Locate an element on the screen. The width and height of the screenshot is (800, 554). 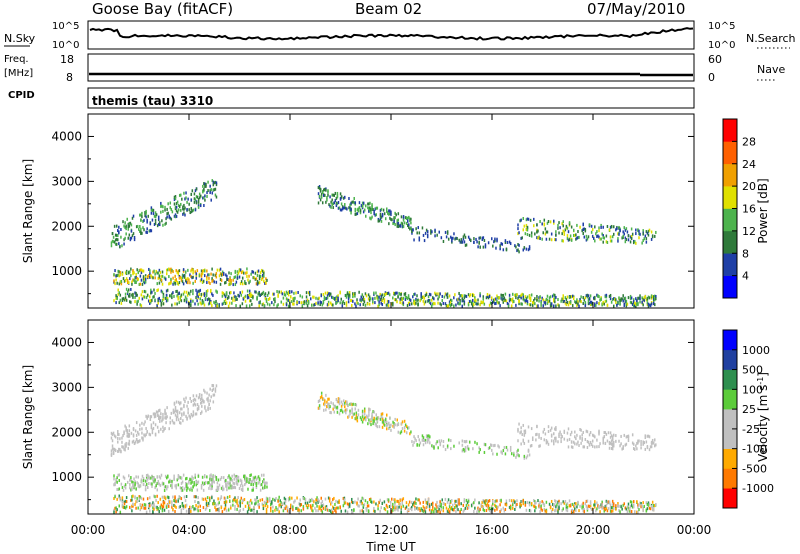
nave-label: Nave is located at coordinates (771, 69).